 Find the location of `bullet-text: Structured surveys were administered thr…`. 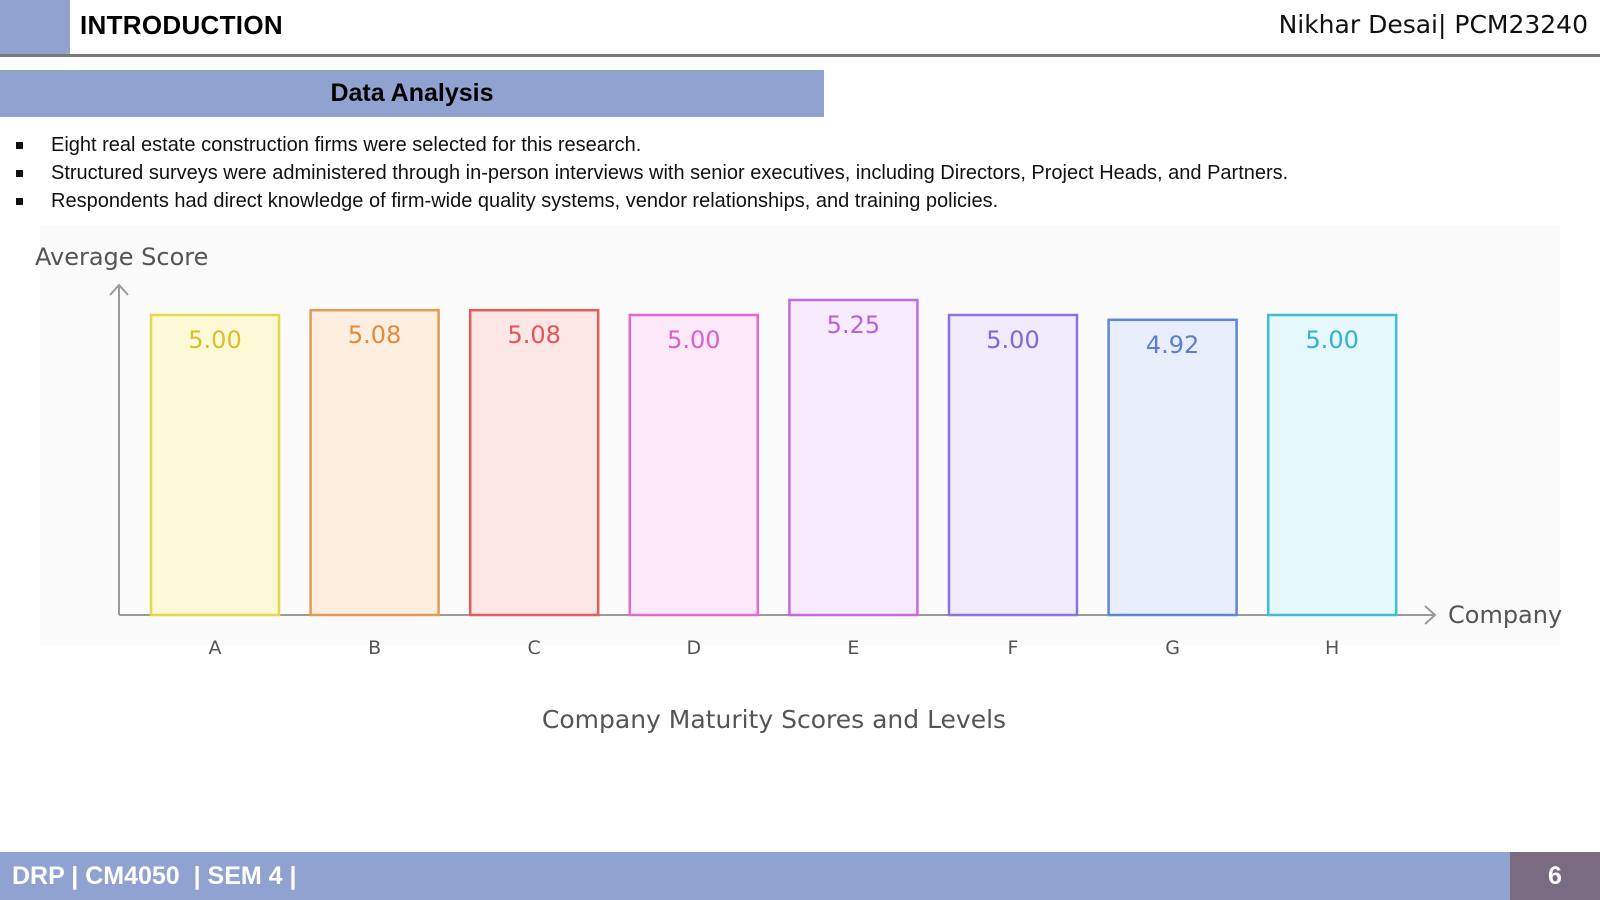

bullet-text: Structured surveys were administered thr… is located at coordinates (670, 172).